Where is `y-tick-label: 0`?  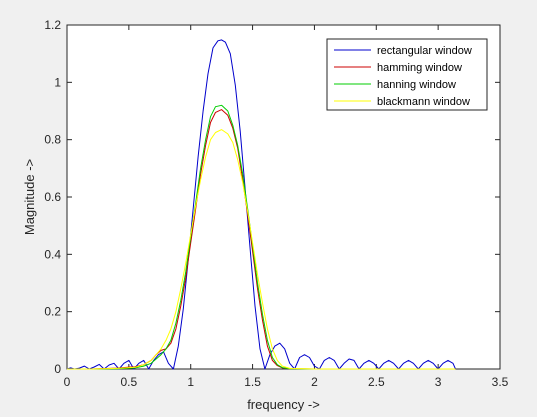
y-tick-label: 0 is located at coordinates (57, 369).